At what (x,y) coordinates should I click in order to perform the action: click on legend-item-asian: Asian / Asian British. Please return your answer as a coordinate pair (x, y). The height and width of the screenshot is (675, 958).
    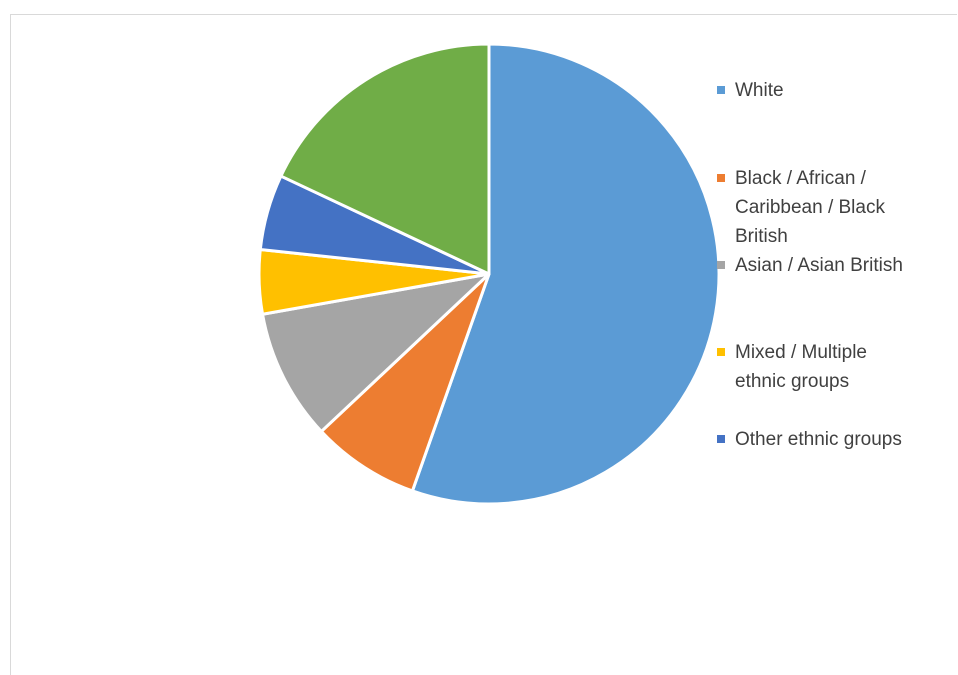
    Looking at the image, I should click on (816, 265).